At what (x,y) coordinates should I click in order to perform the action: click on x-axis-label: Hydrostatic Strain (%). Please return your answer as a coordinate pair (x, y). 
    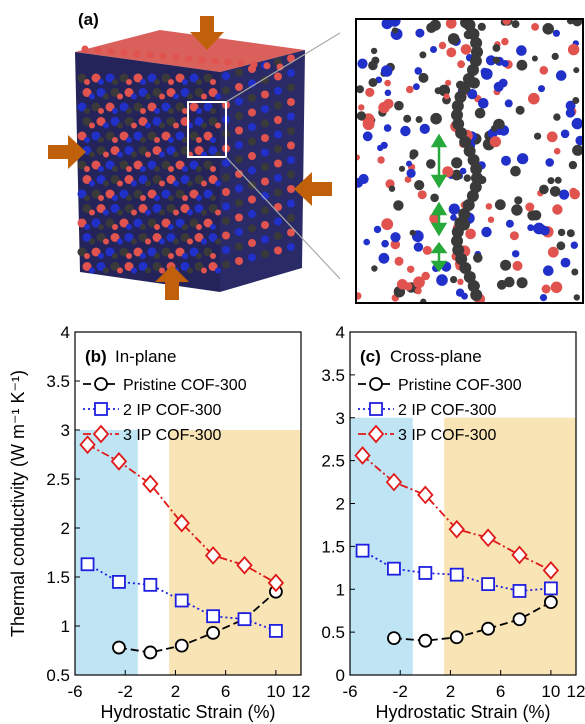
    Looking at the image, I should click on (462, 712).